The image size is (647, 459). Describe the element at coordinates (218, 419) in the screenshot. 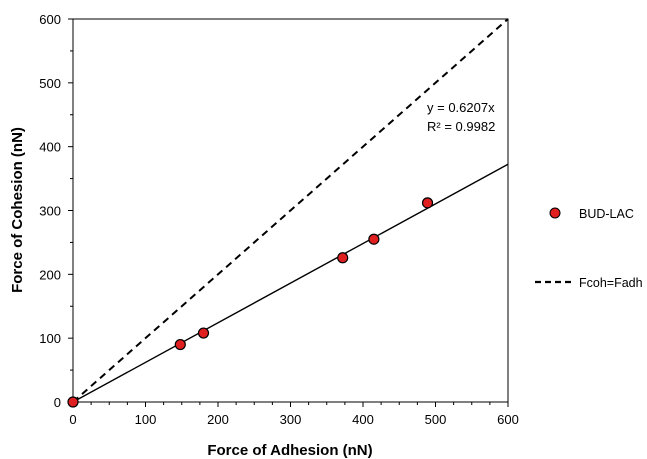

I see `x-tick-label: 200` at that location.